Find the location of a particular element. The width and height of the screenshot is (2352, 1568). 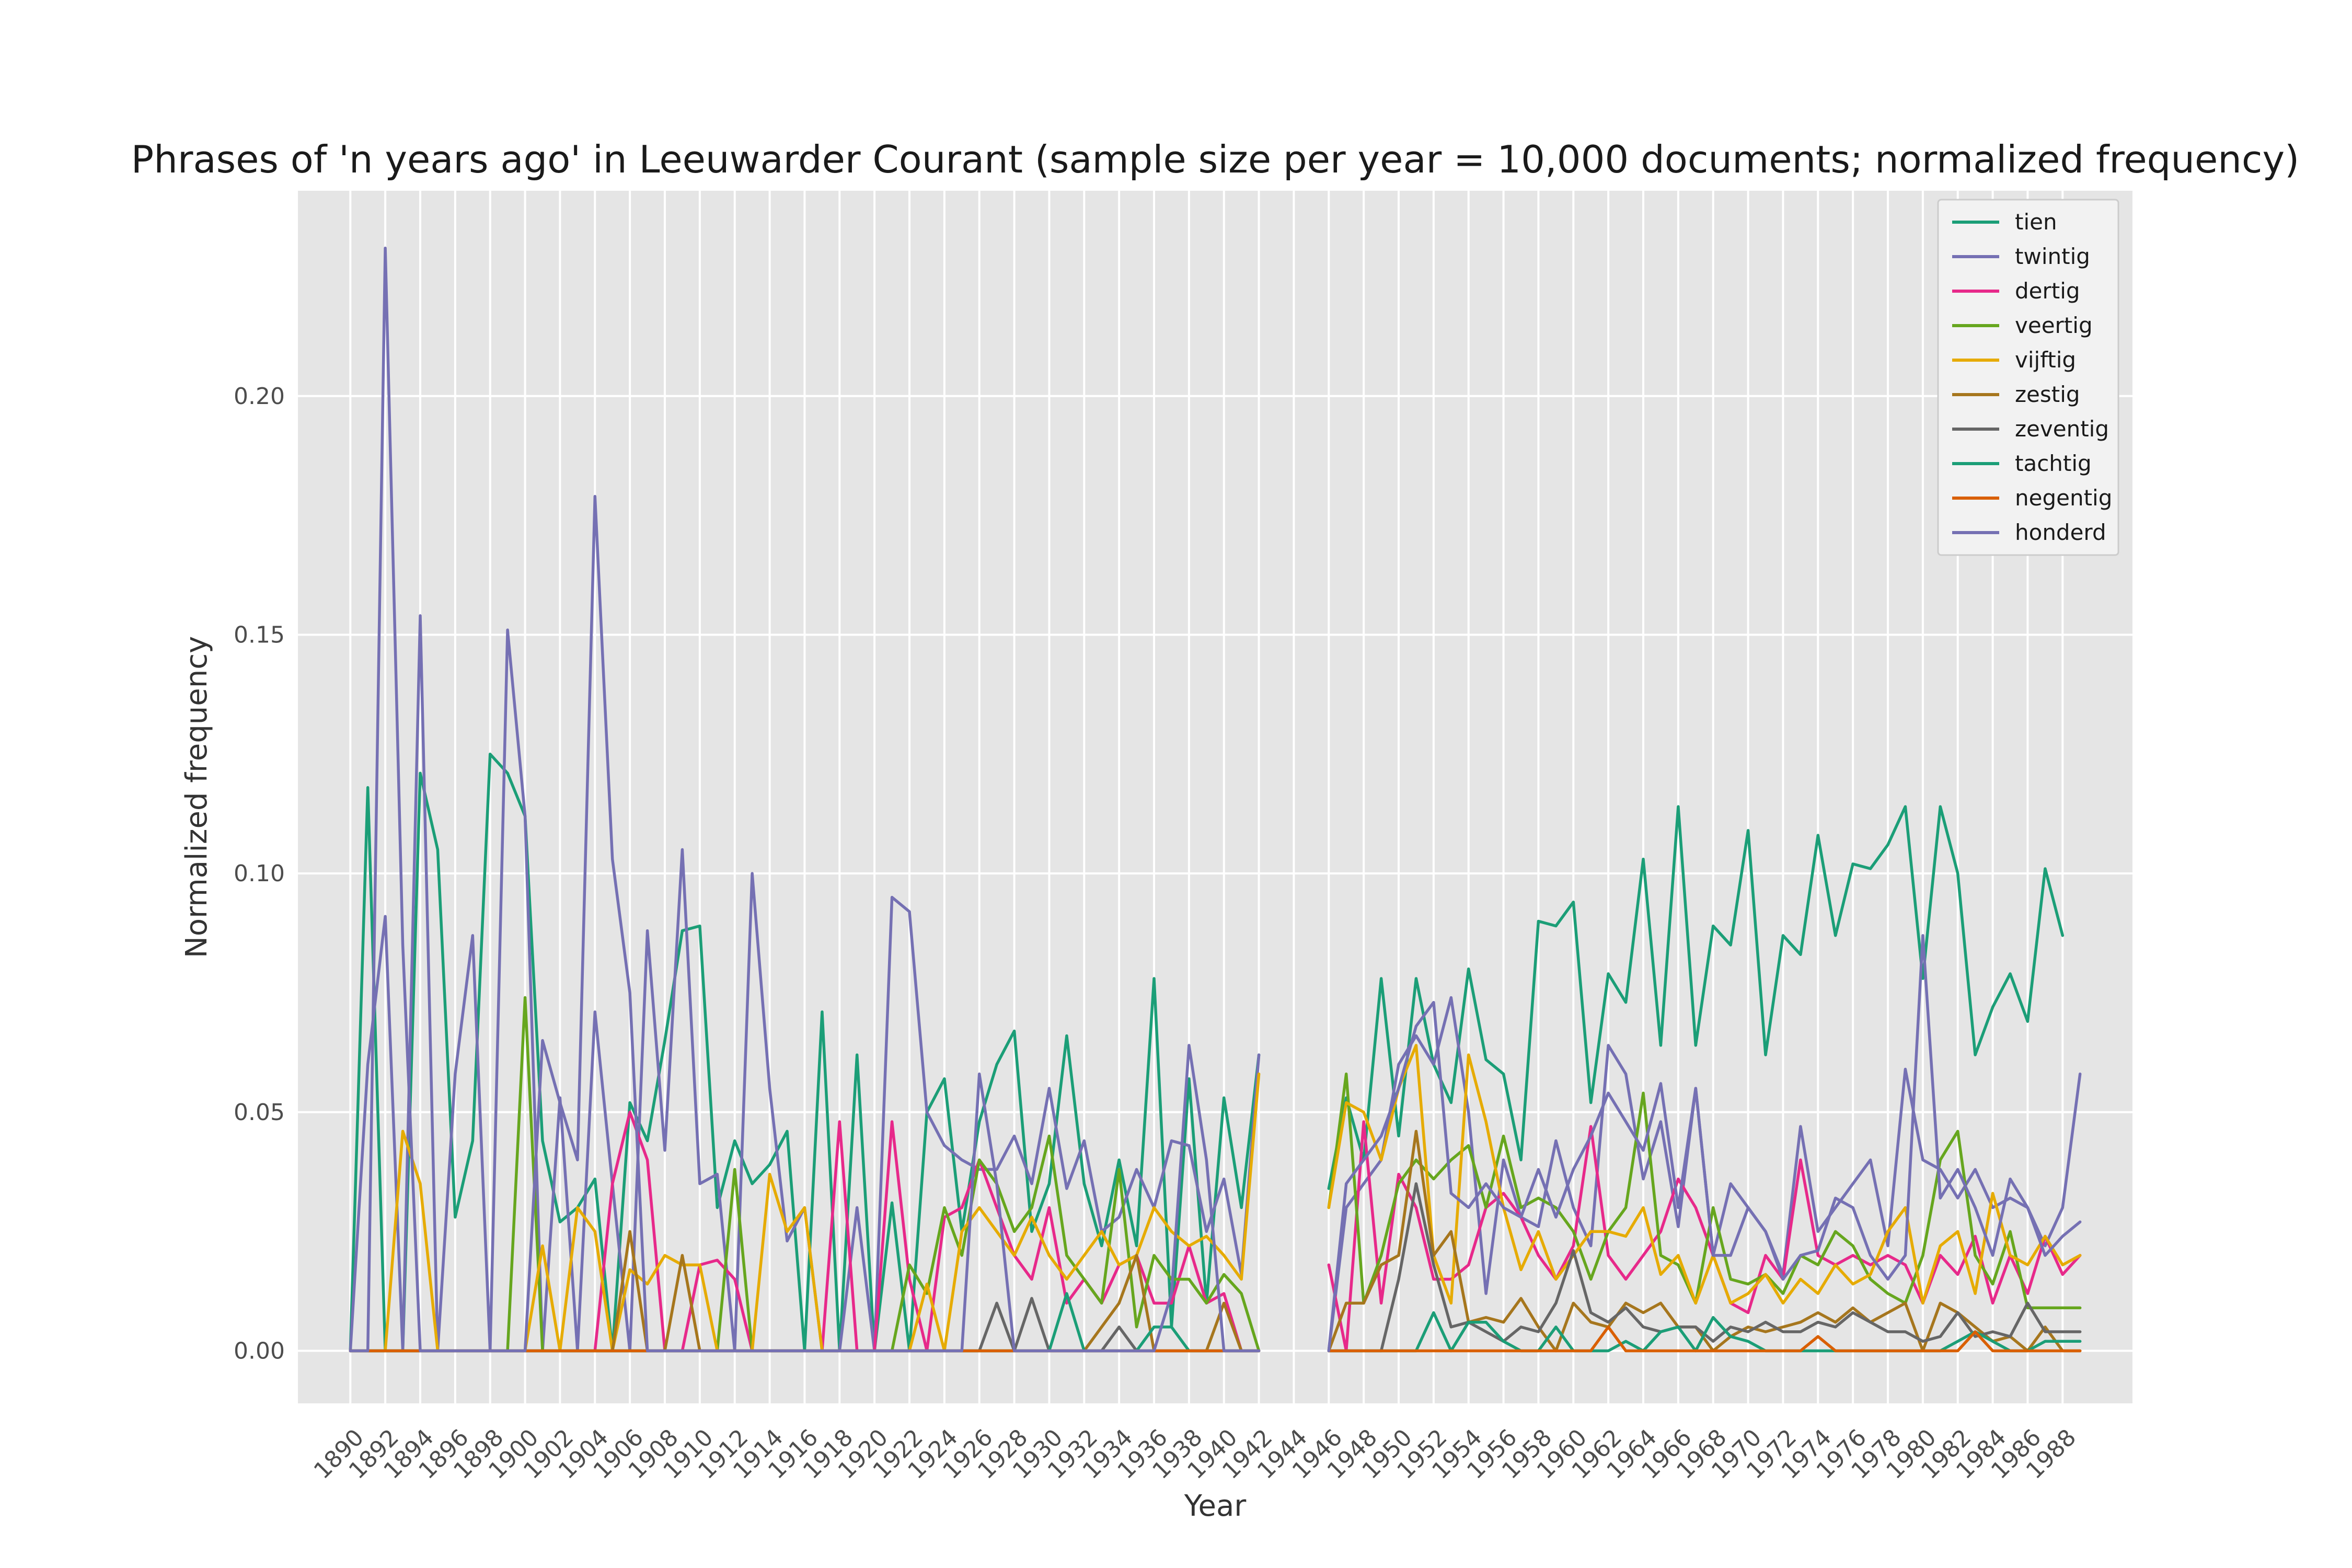

y-tick-label: 0.10 is located at coordinates (259, 873).